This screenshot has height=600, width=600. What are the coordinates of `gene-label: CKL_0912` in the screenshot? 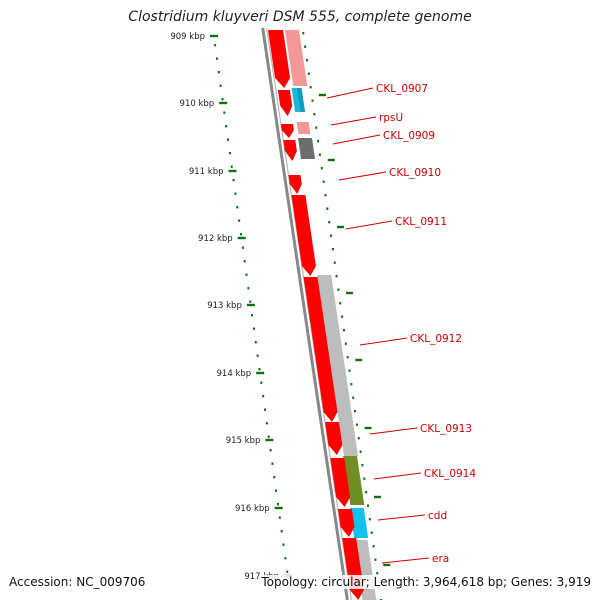 It's located at (436, 339).